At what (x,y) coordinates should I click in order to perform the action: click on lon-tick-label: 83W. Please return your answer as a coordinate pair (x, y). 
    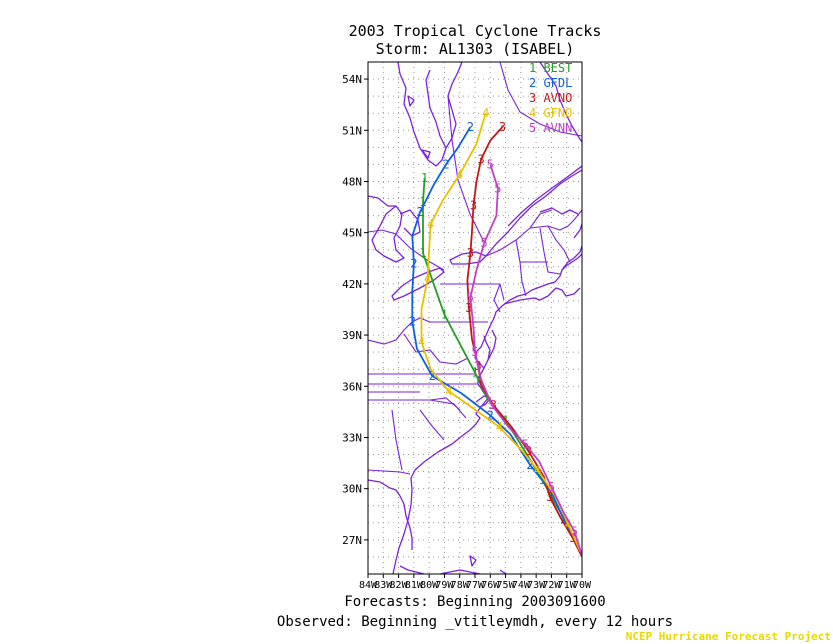
    Looking at the image, I should click on (383, 585).